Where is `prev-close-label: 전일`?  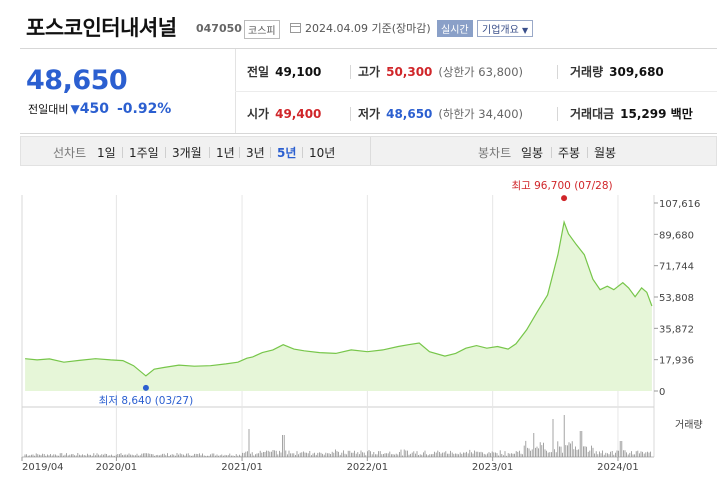 prev-close-label: 전일 is located at coordinates (258, 72).